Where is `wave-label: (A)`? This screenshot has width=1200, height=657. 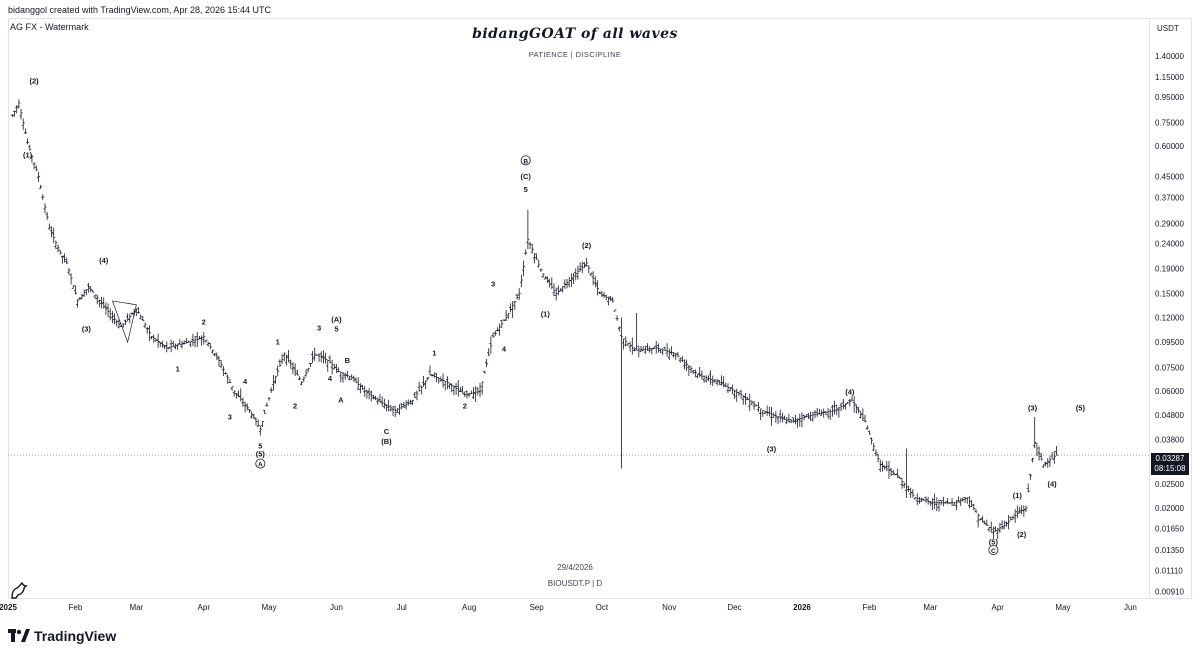 wave-label: (A) is located at coordinates (336, 319).